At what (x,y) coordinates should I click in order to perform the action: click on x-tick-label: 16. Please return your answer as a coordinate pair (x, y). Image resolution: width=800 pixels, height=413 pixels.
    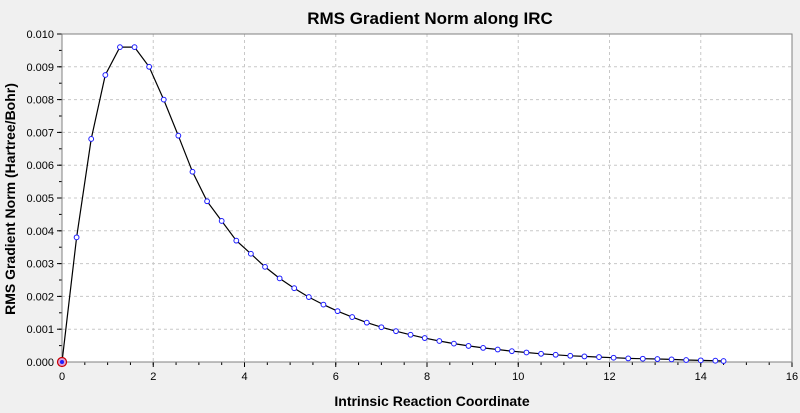
    Looking at the image, I should click on (792, 377).